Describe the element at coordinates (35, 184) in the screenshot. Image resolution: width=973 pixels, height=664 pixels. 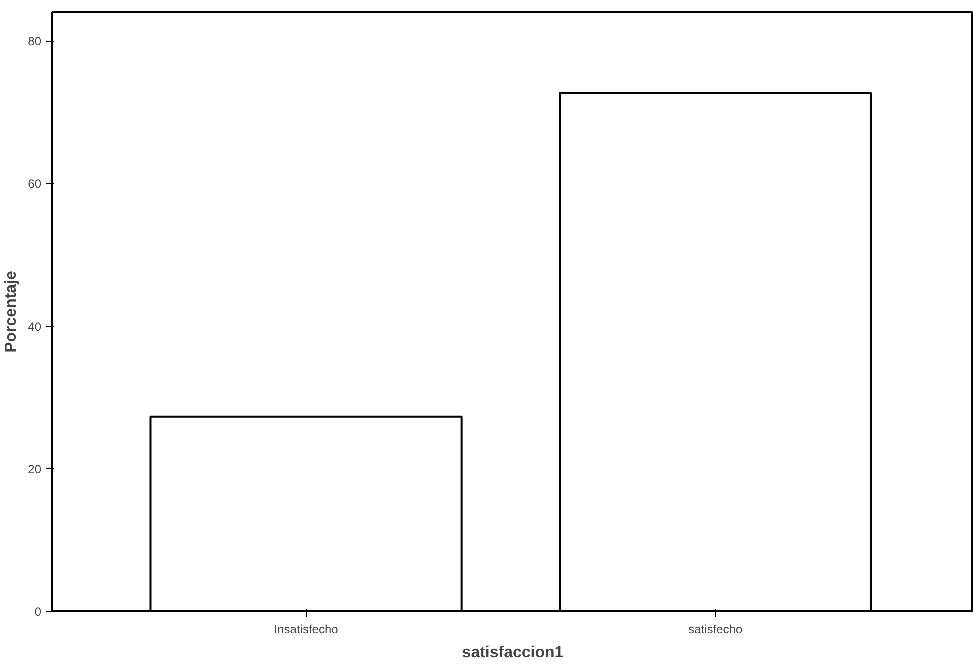
I see `y-tick-label: 60` at that location.